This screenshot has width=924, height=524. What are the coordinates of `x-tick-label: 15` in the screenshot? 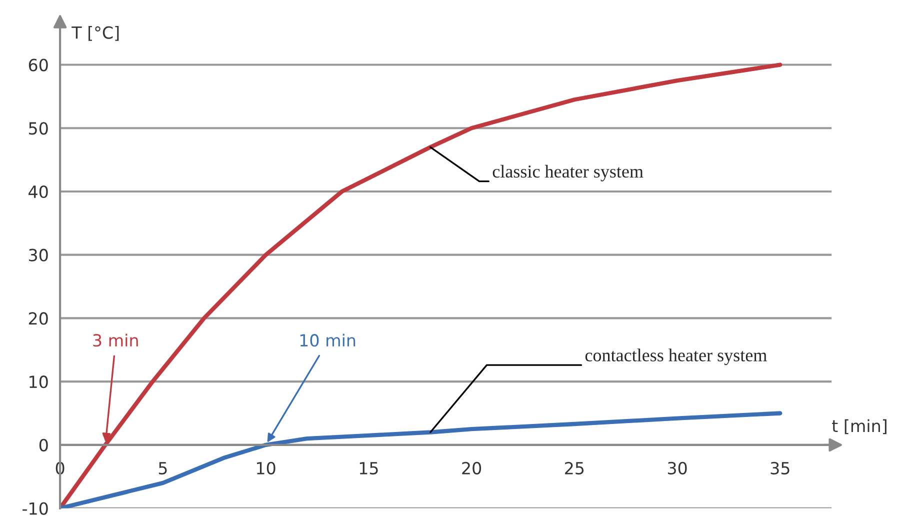 It's located at (369, 468).